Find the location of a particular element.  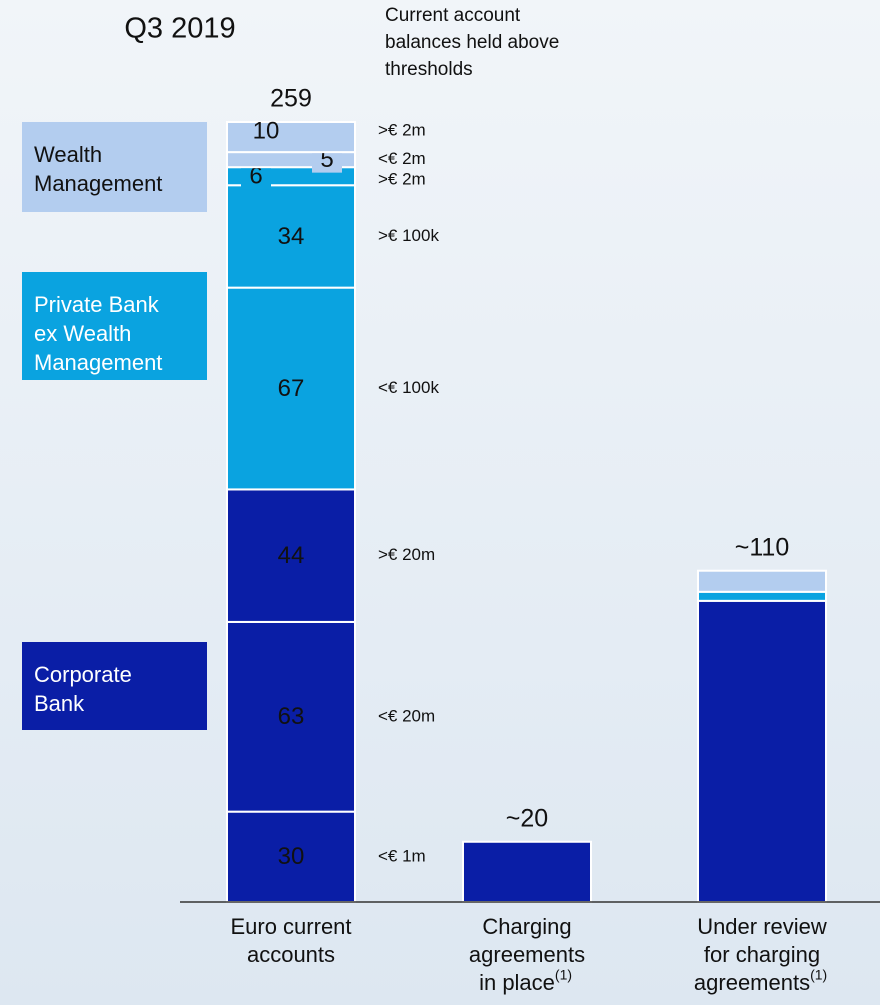

category-label: accounts is located at coordinates (291, 954).